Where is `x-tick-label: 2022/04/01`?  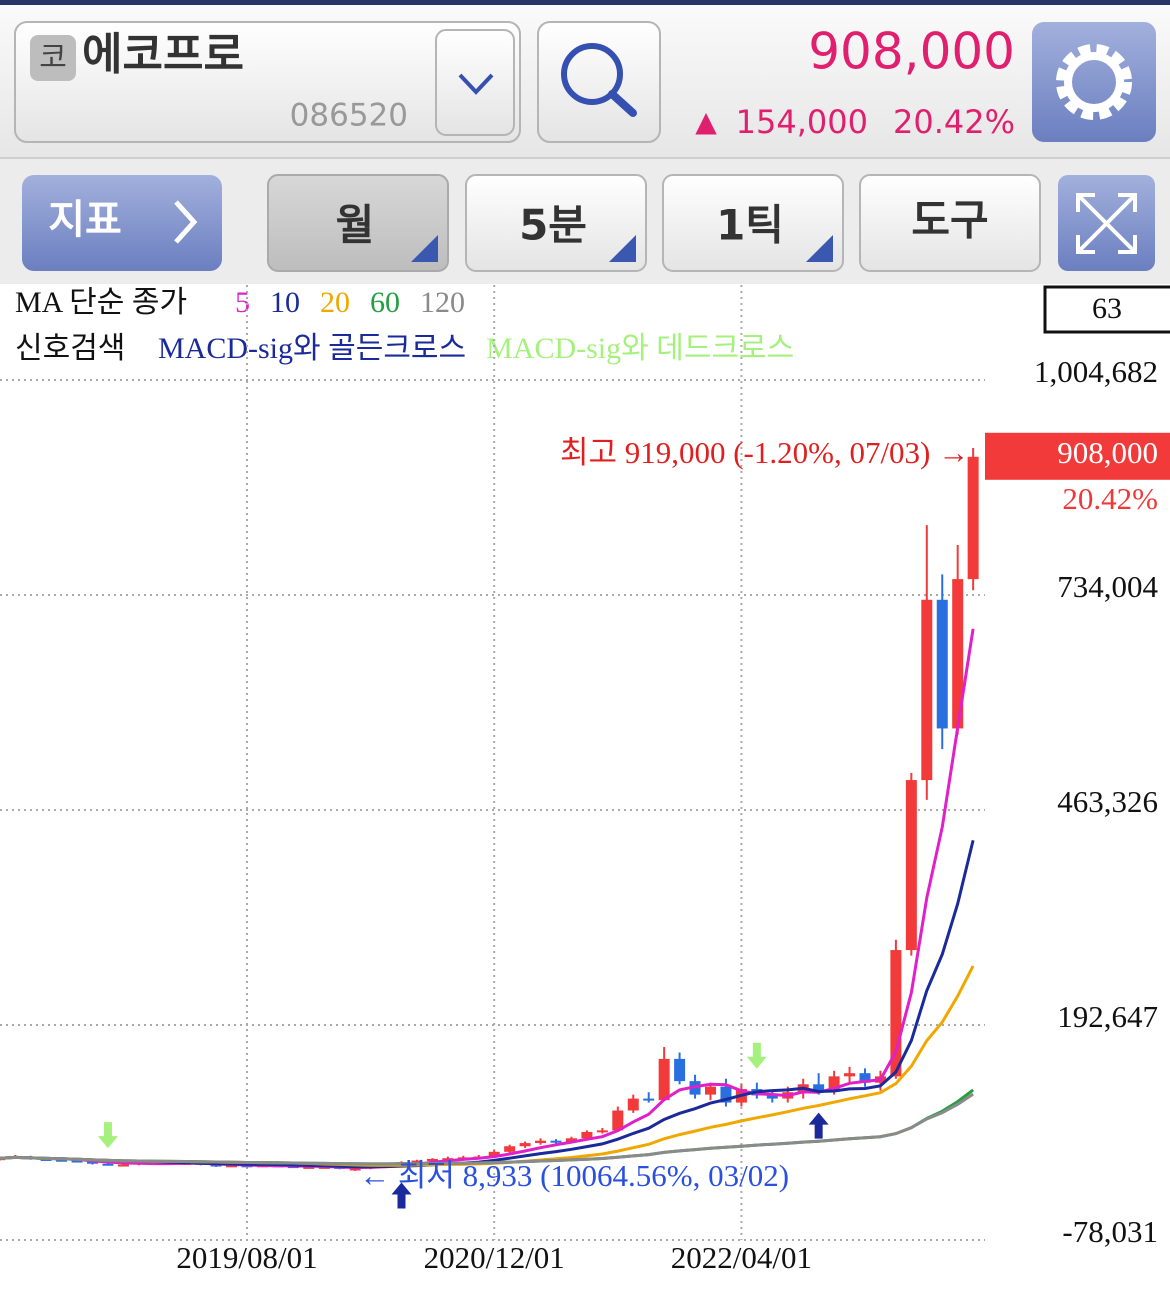 x-tick-label: 2022/04/01 is located at coordinates (741, 1257).